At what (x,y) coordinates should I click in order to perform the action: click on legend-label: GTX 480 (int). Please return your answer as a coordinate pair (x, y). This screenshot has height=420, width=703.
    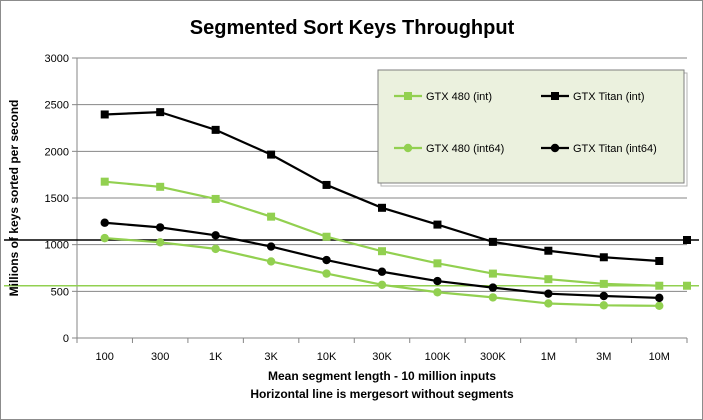
    Looking at the image, I should click on (459, 97).